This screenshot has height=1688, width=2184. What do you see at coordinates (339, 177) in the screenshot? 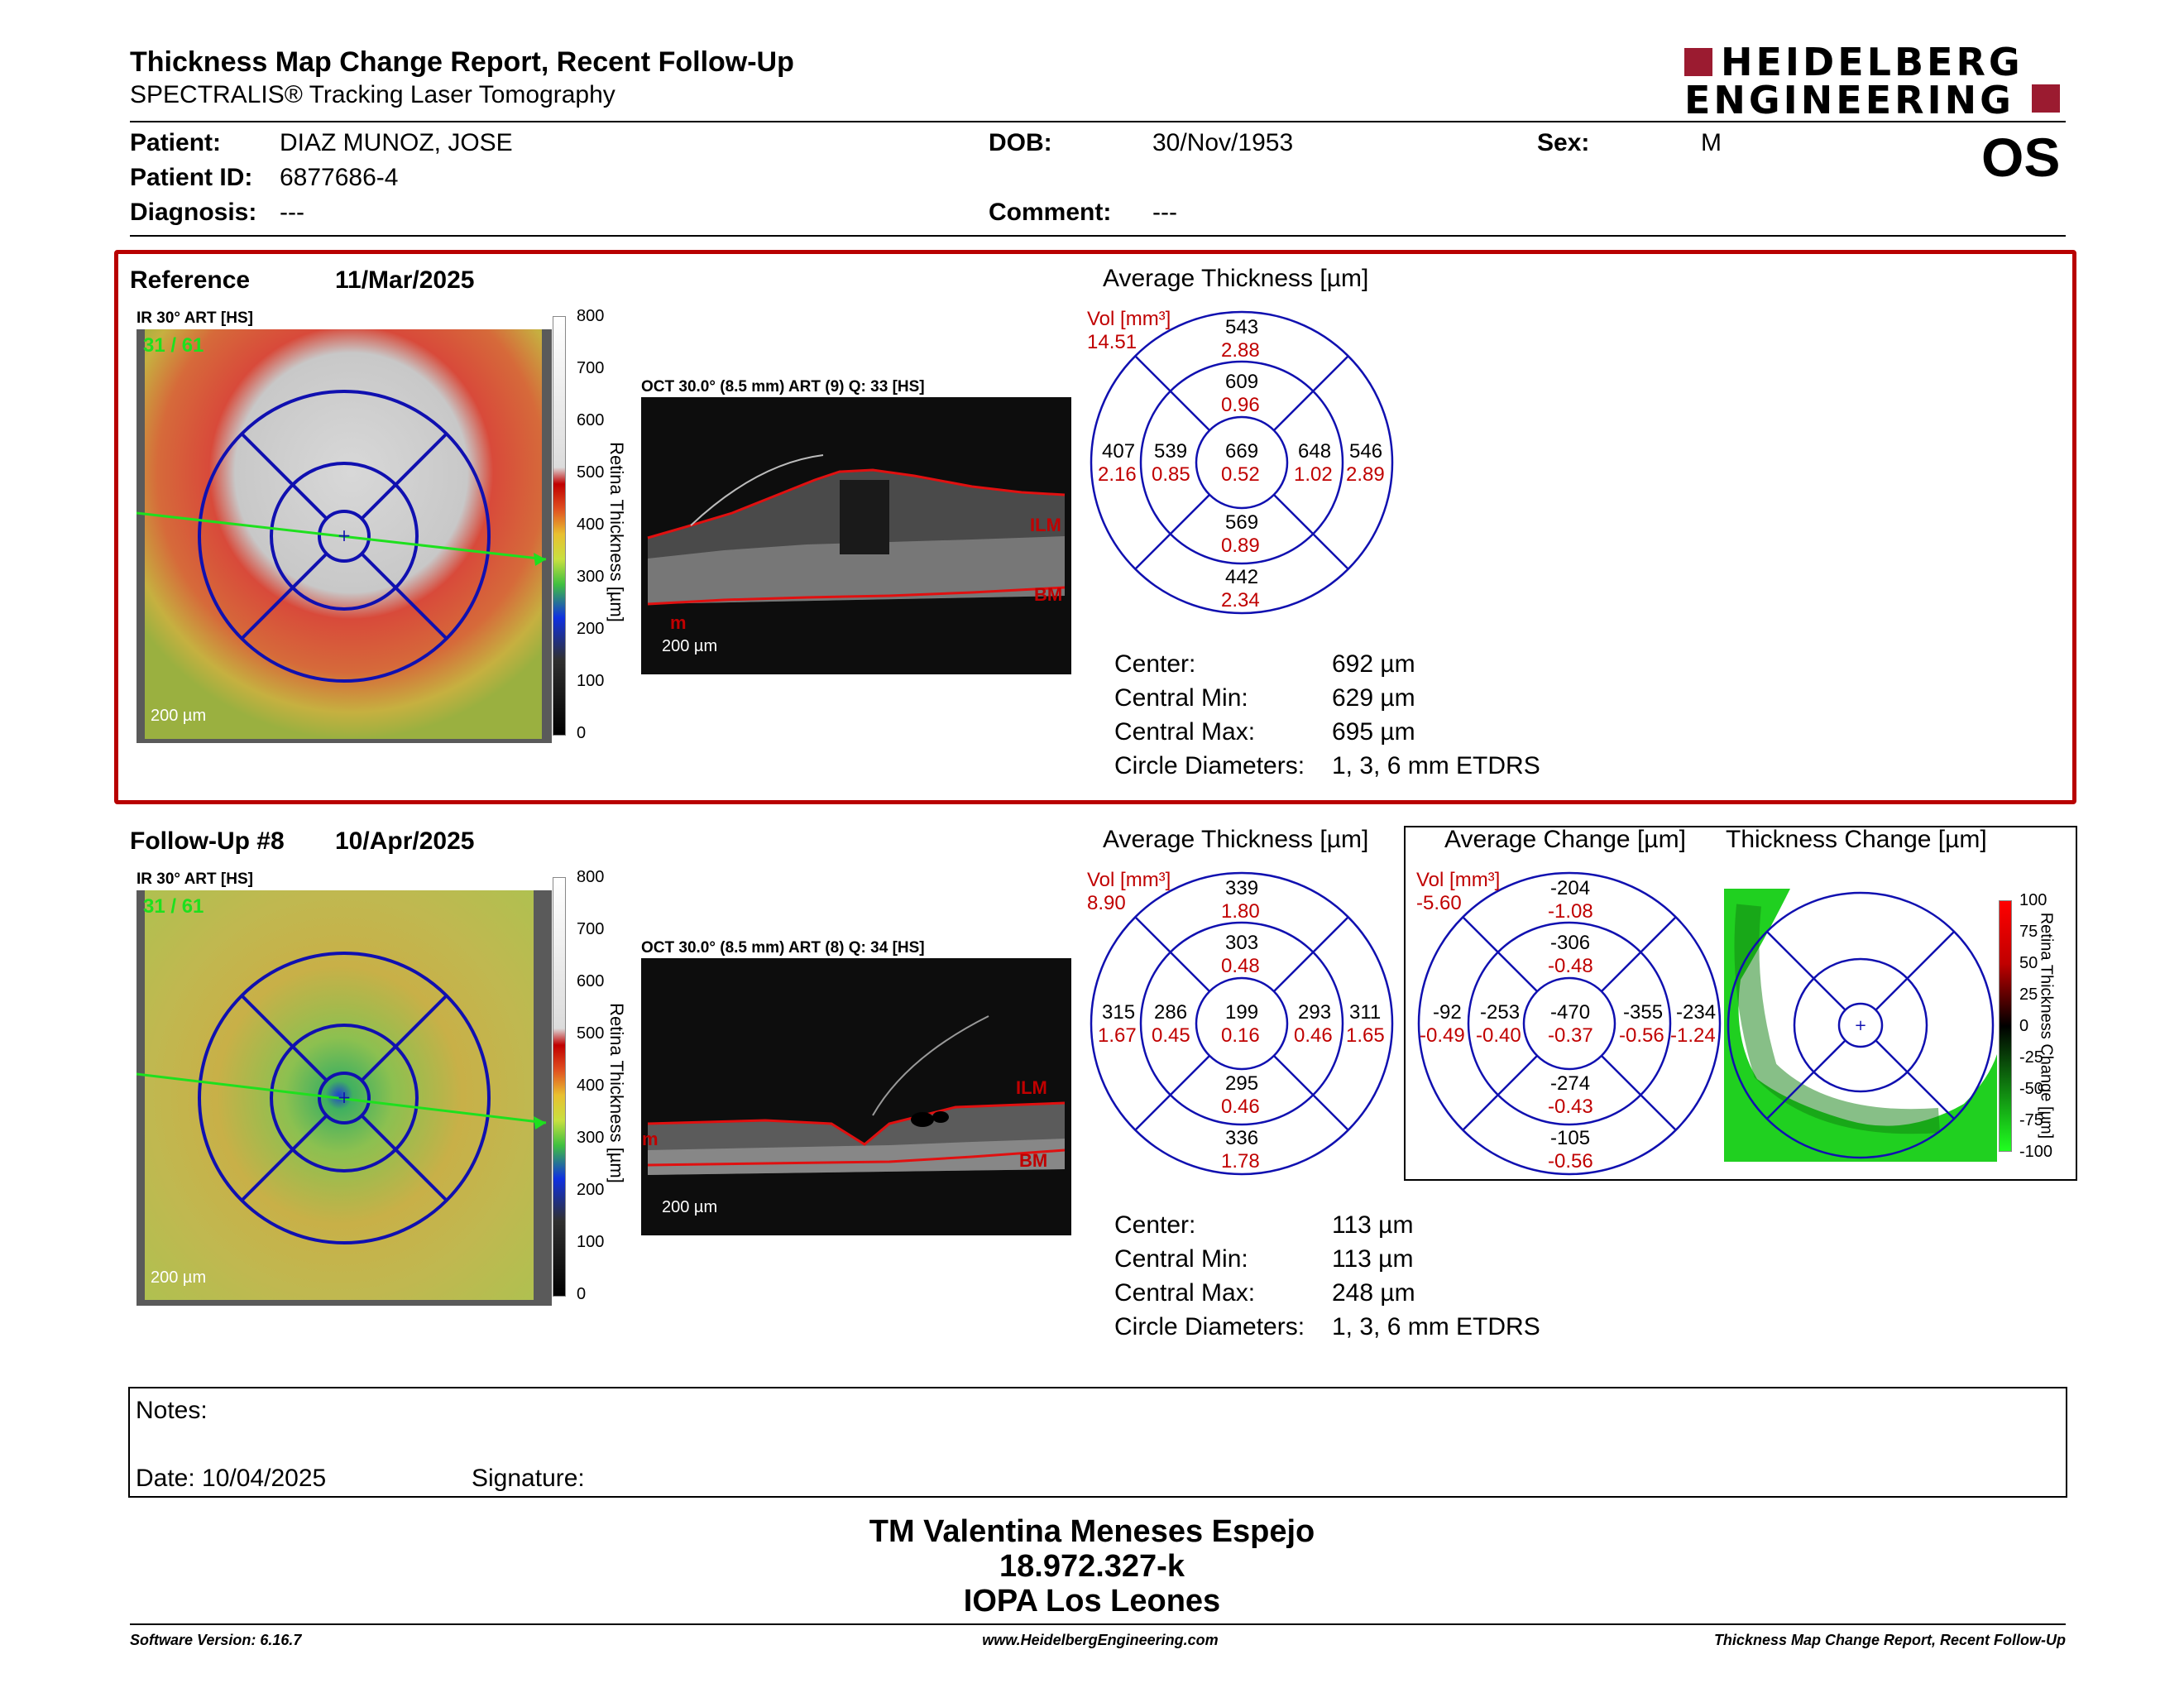
I see `patient-id: 6877686-4` at bounding box center [339, 177].